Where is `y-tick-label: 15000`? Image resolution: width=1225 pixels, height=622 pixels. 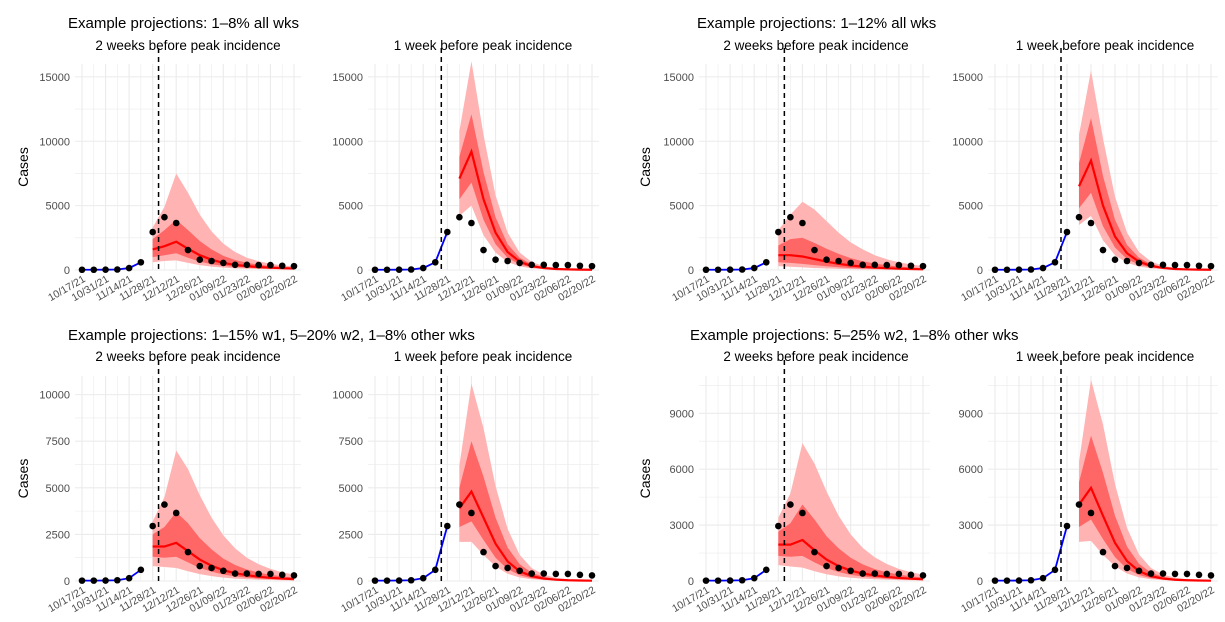
y-tick-label: 15000 is located at coordinates (967, 78).